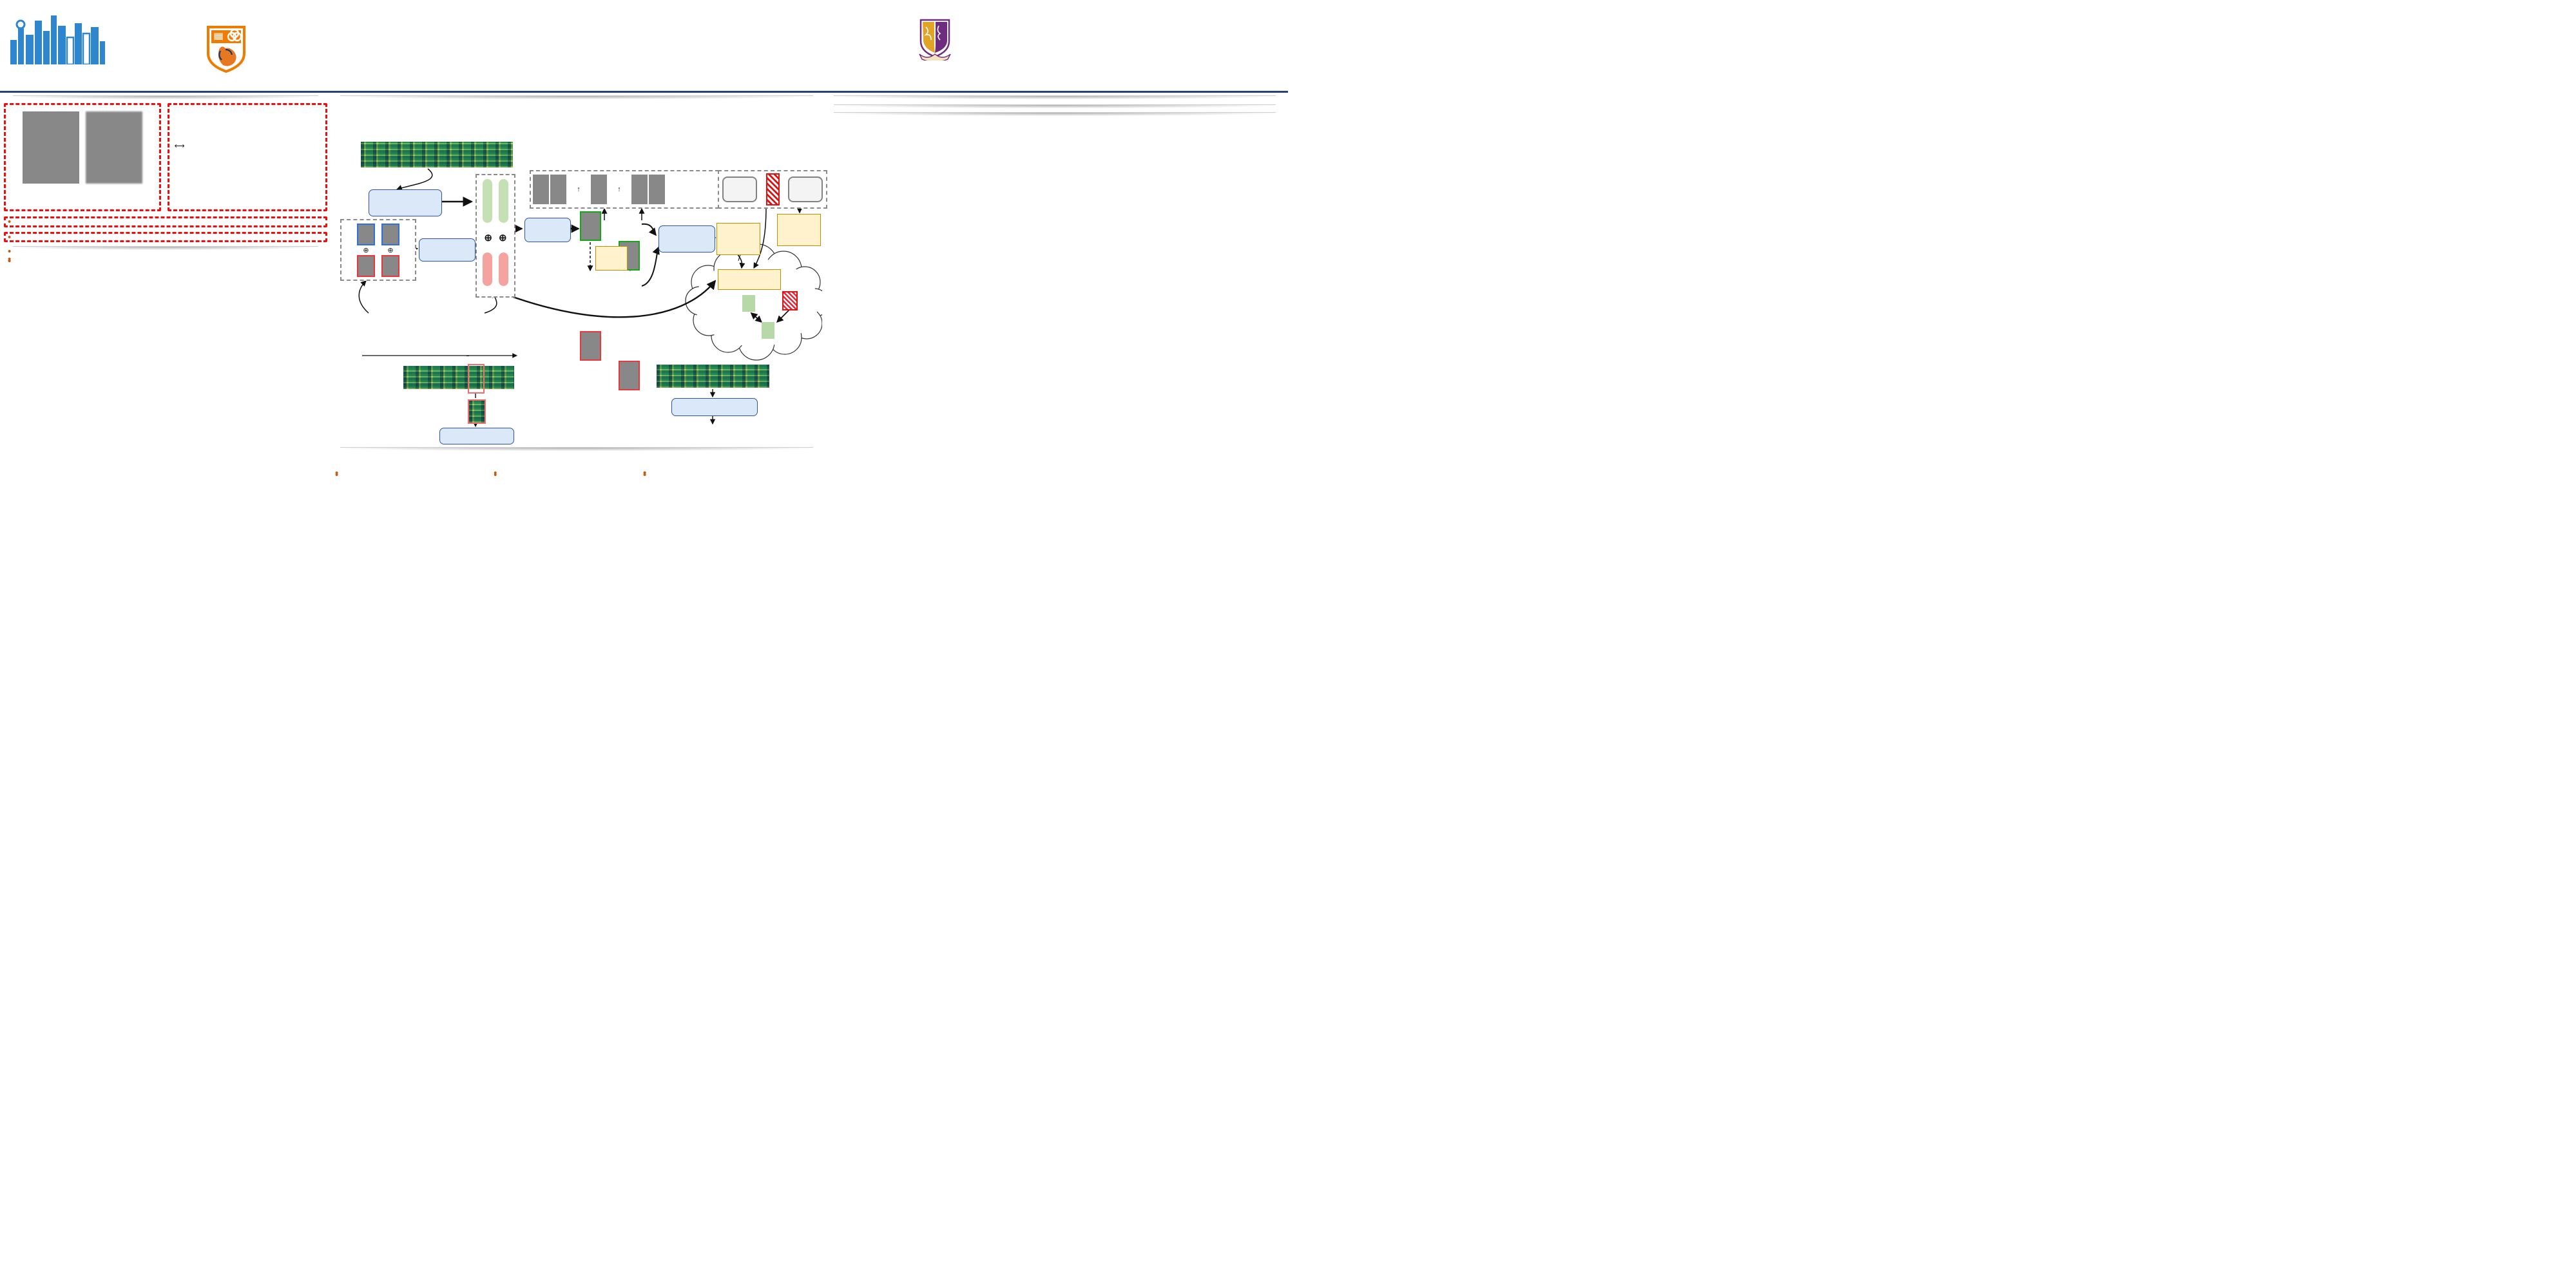 The height and width of the screenshot is (1287, 2576). I want to click on ground-truth-mask-label, so click(489, 296).